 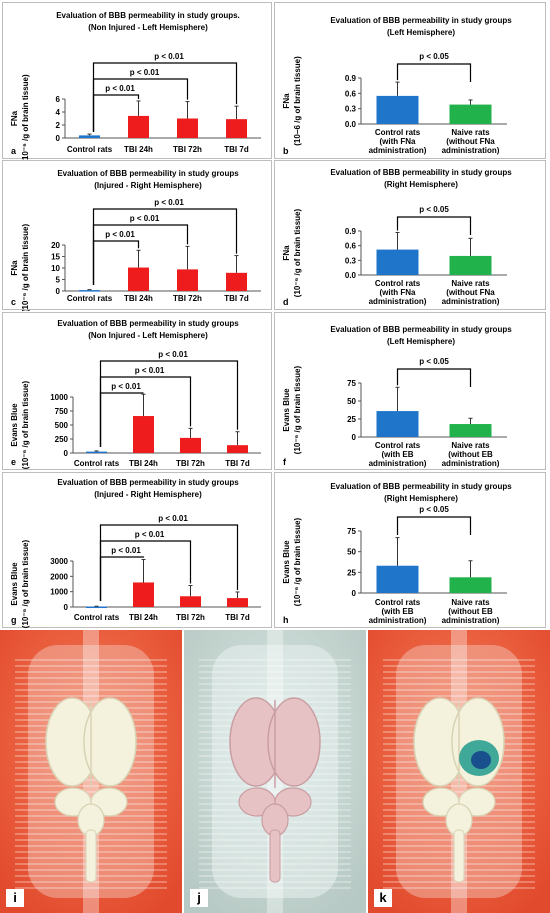 I want to click on brain-photo-k: k, so click(x=459, y=771).